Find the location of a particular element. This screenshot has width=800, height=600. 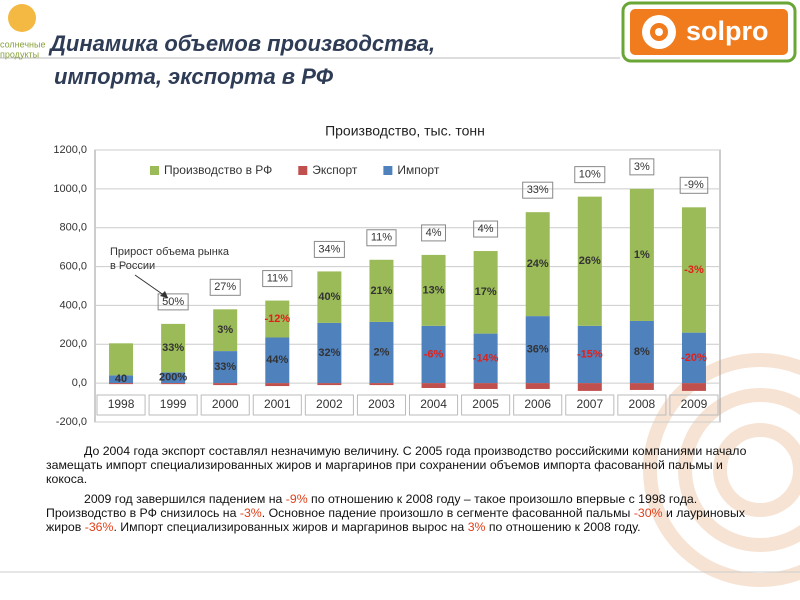

x-tick-label: 2000 is located at coordinates (225, 404).